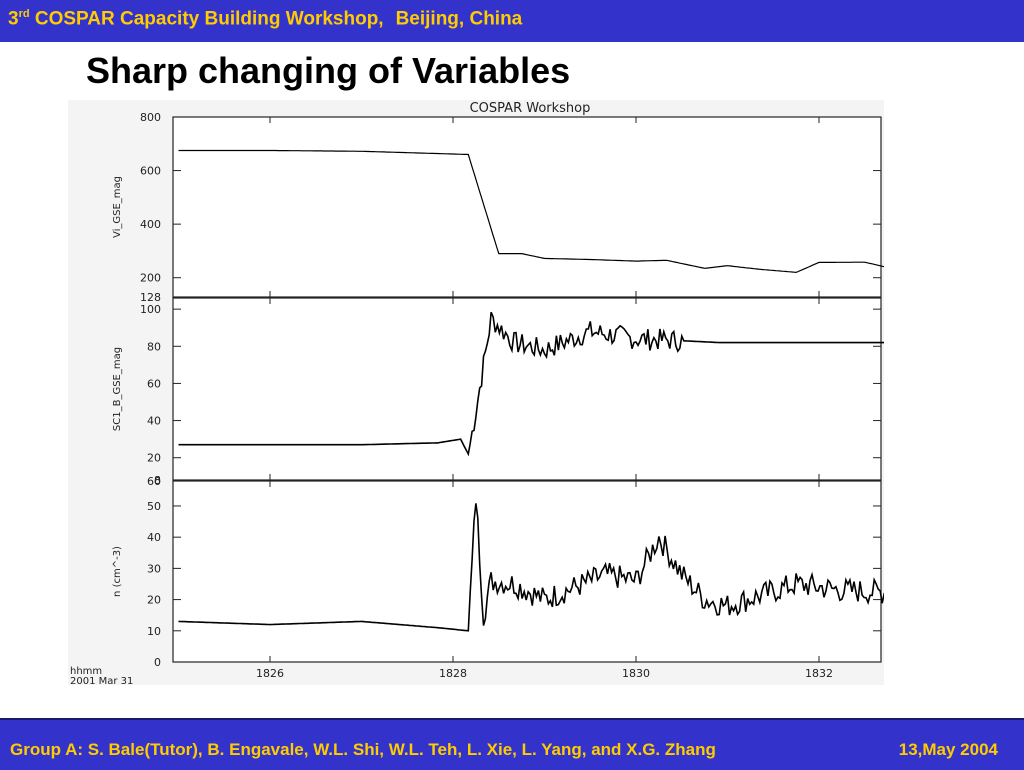 The width and height of the screenshot is (1024, 770). Describe the element at coordinates (157, 480) in the screenshot. I see `y-tick-label: 8` at that location.